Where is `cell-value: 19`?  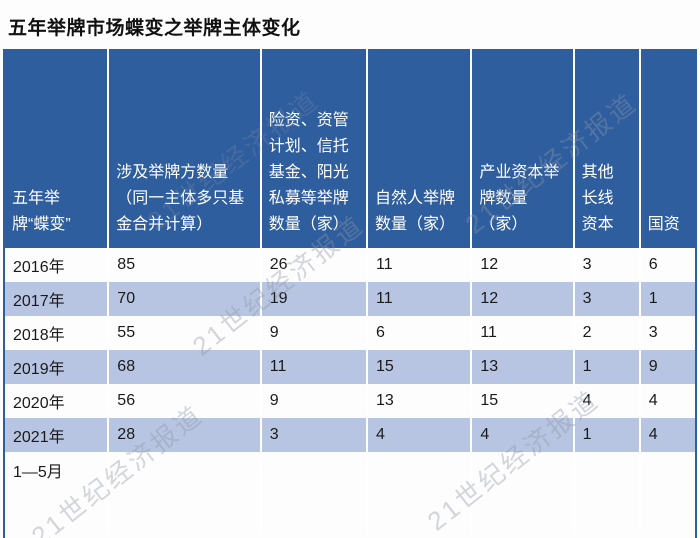
cell-value: 19 is located at coordinates (314, 299).